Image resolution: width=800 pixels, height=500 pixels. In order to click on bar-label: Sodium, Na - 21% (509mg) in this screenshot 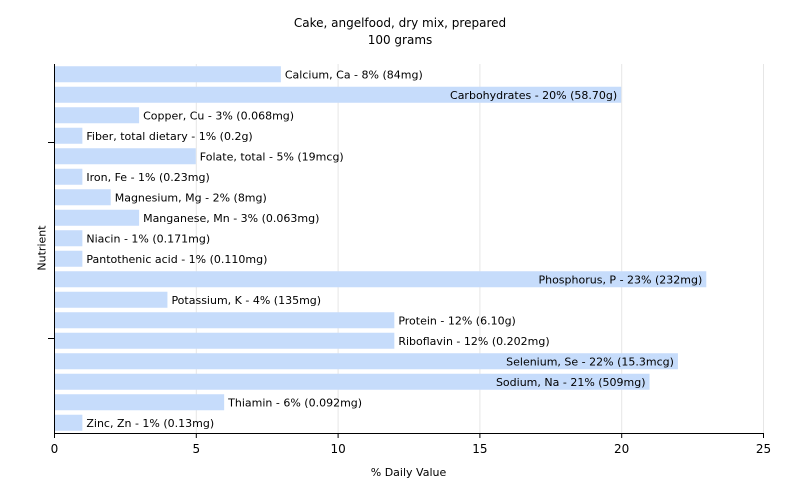, I will do `click(571, 382)`.